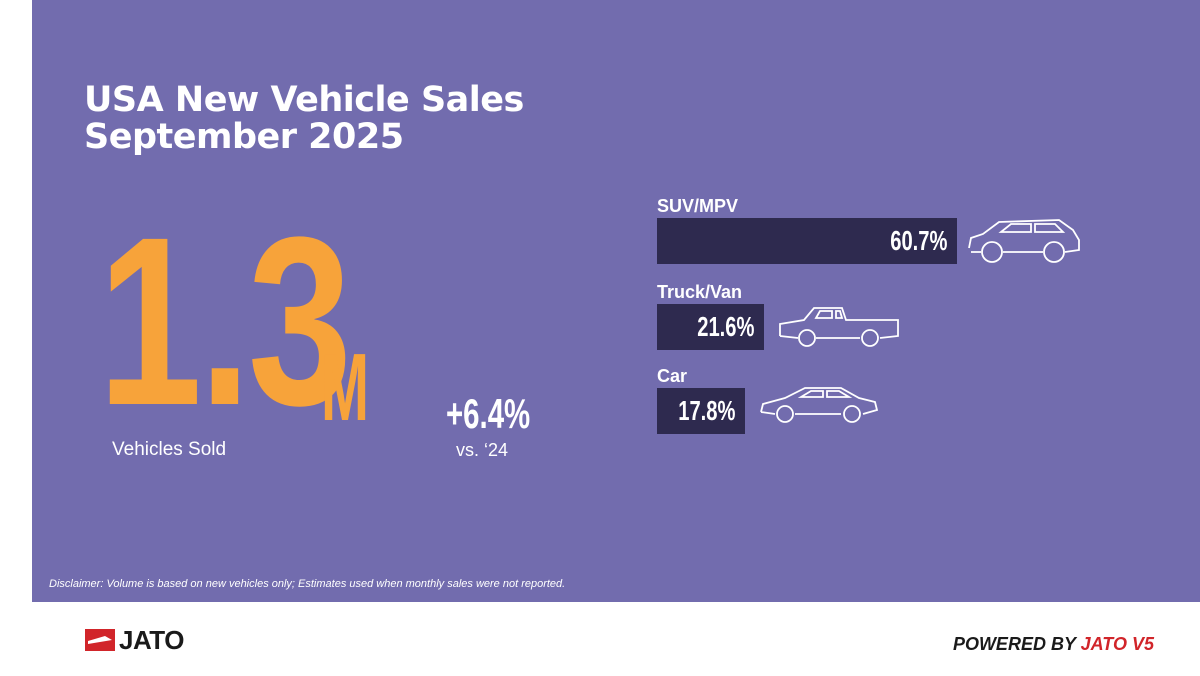  Describe the element at coordinates (700, 292) in the screenshot. I see `category-label-truck-van: Truck/Van` at that location.